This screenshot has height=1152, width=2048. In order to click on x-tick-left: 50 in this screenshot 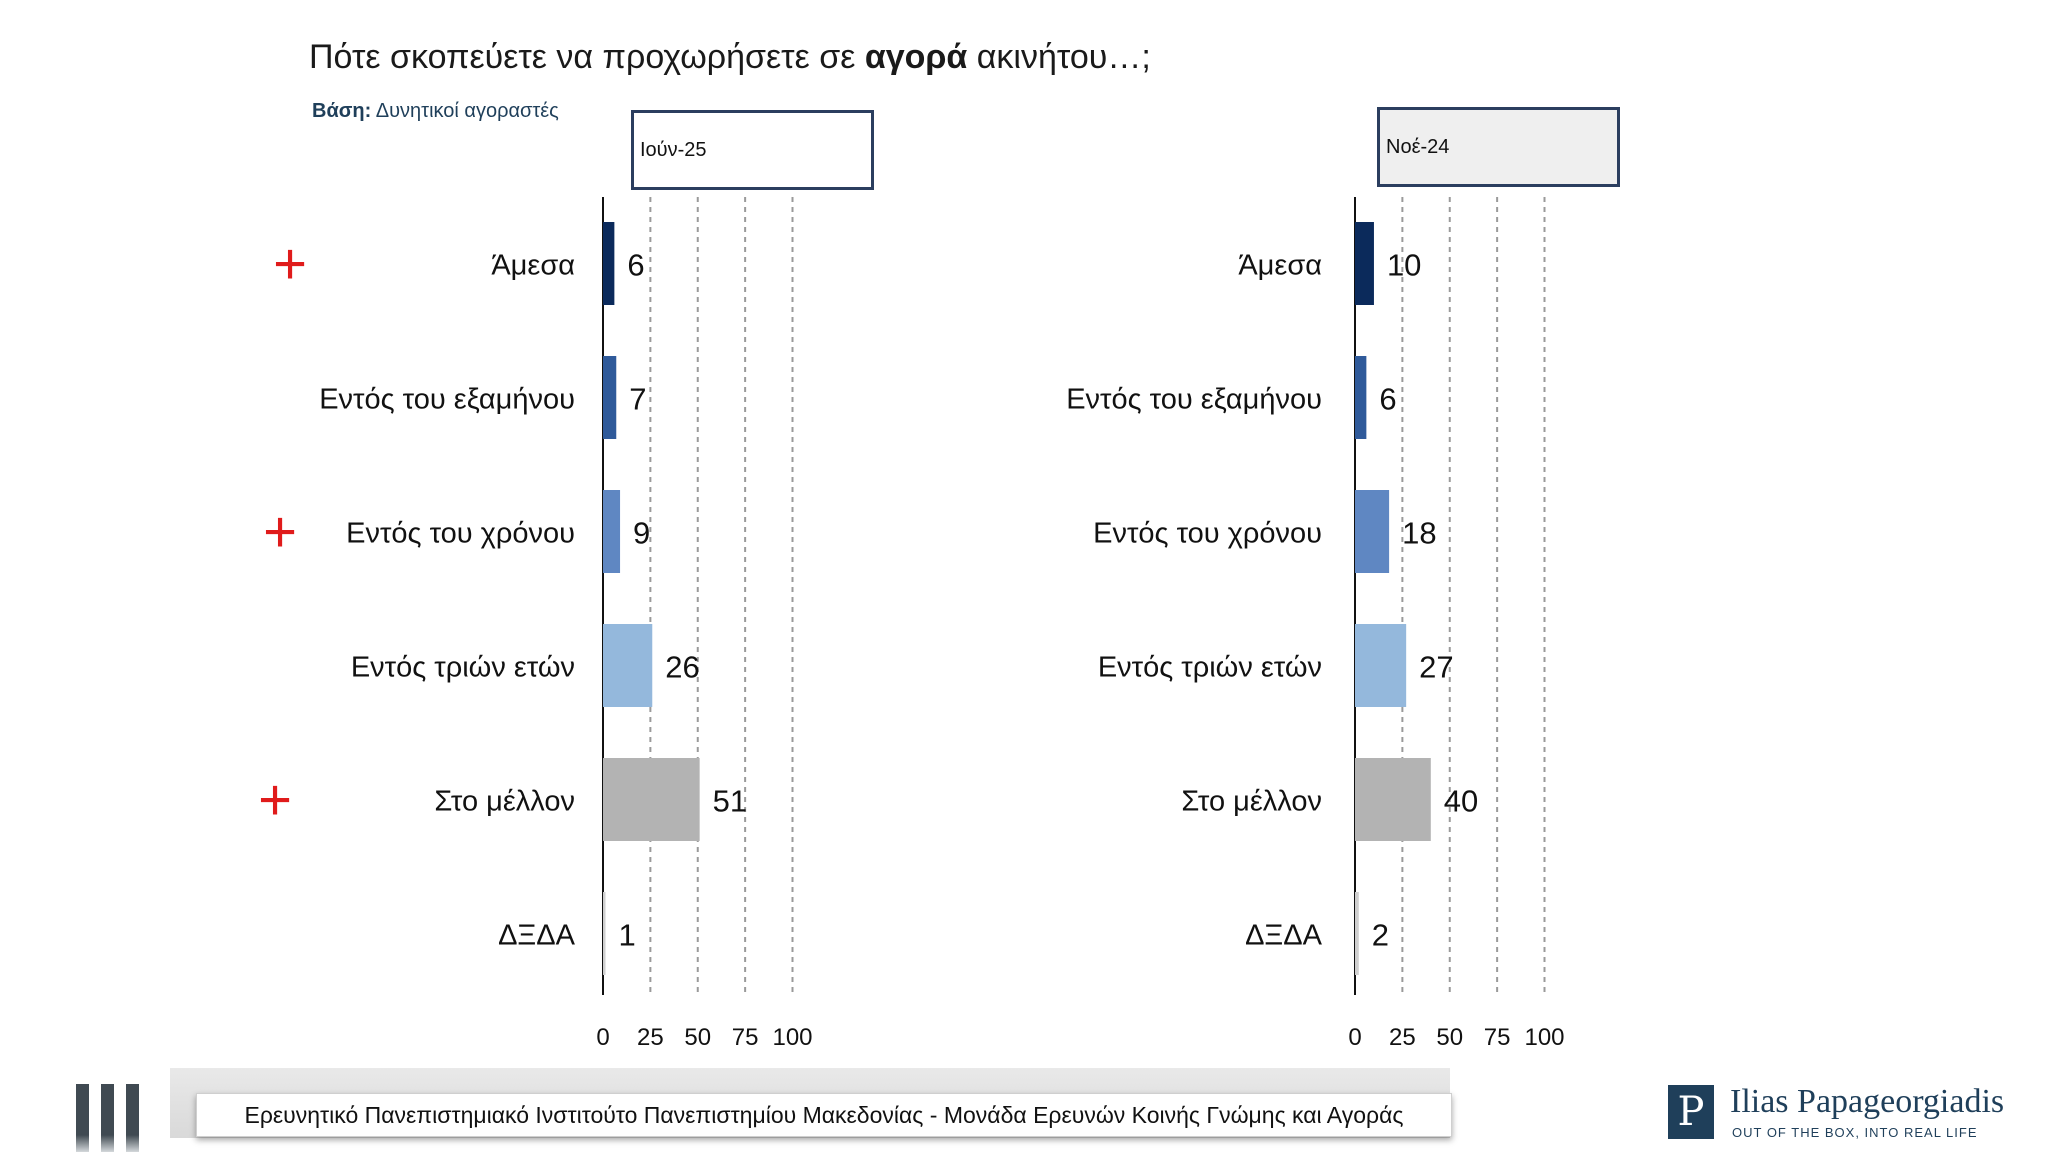, I will do `click(697, 1037)`.